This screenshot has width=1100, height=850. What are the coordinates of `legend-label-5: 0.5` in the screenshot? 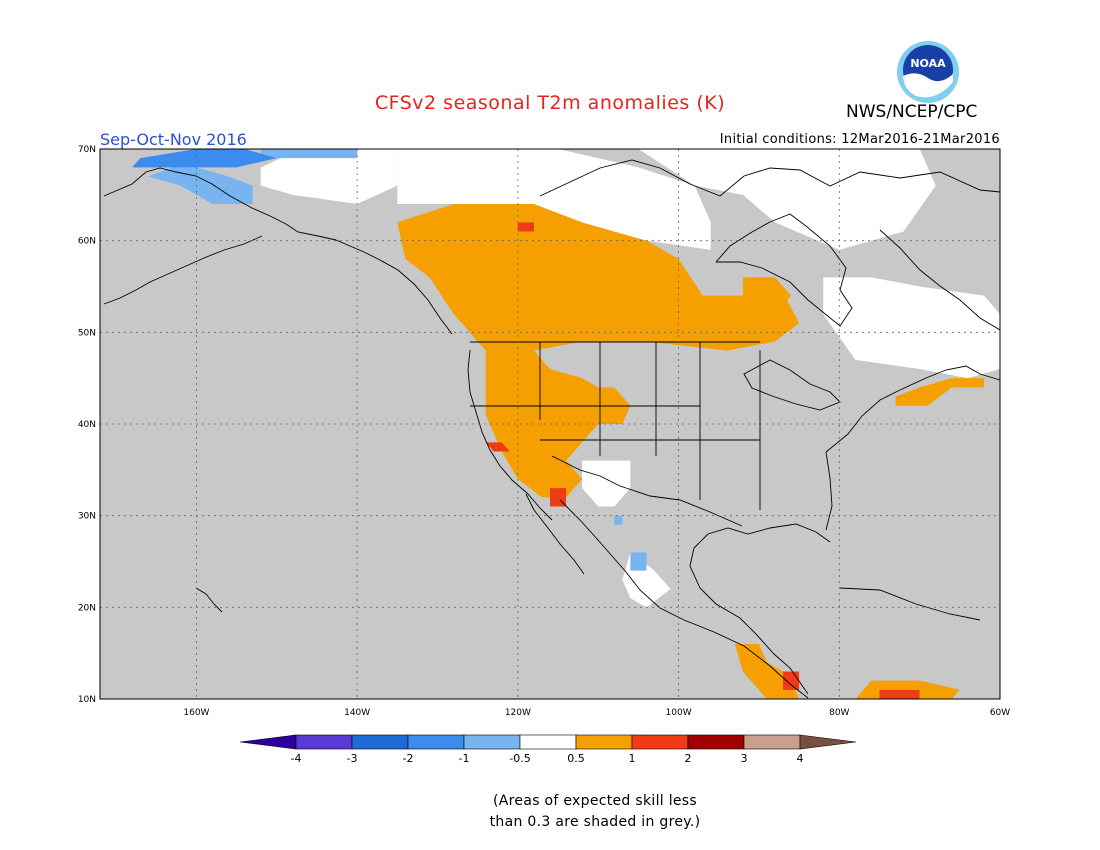 It's located at (576, 758).